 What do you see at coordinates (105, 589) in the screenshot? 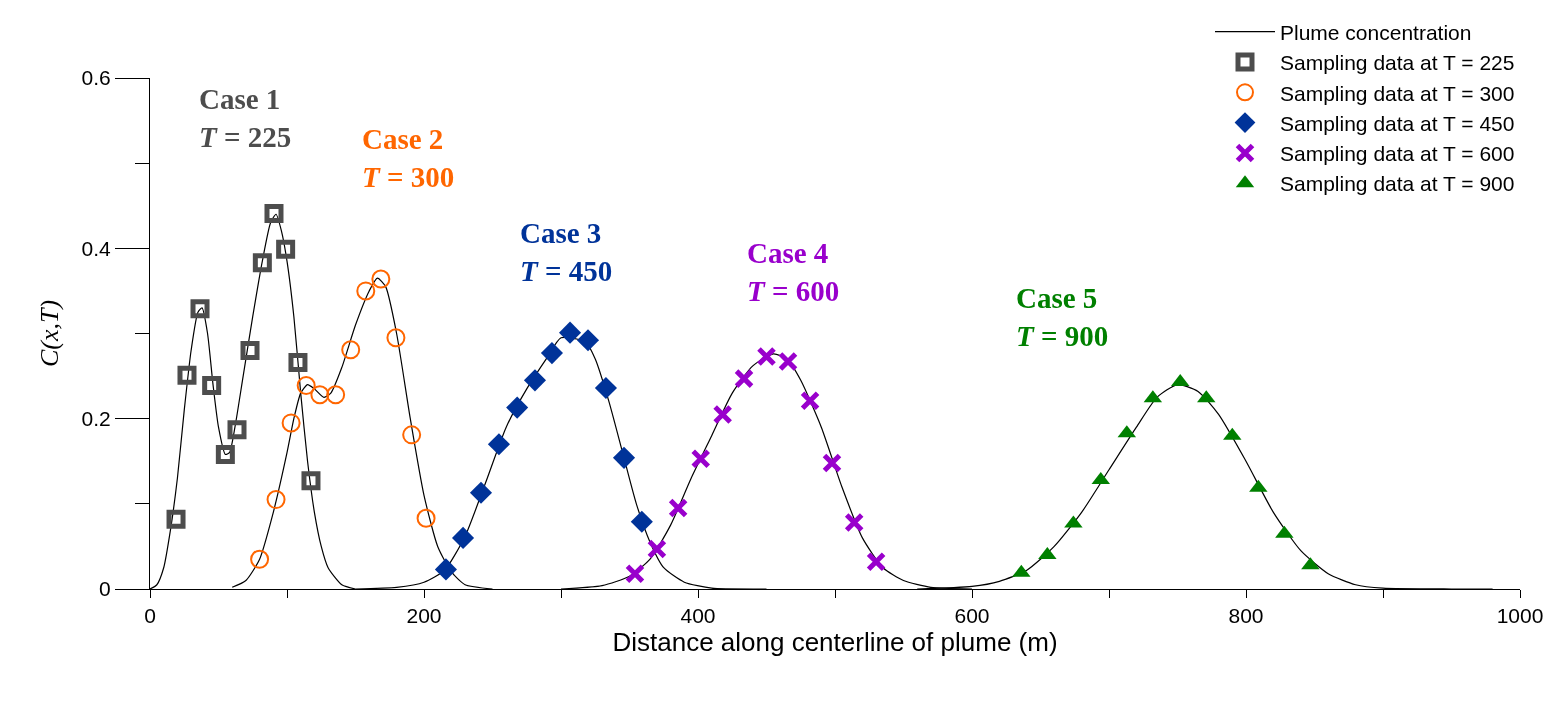
I see `y-tick-label: 0` at bounding box center [105, 589].